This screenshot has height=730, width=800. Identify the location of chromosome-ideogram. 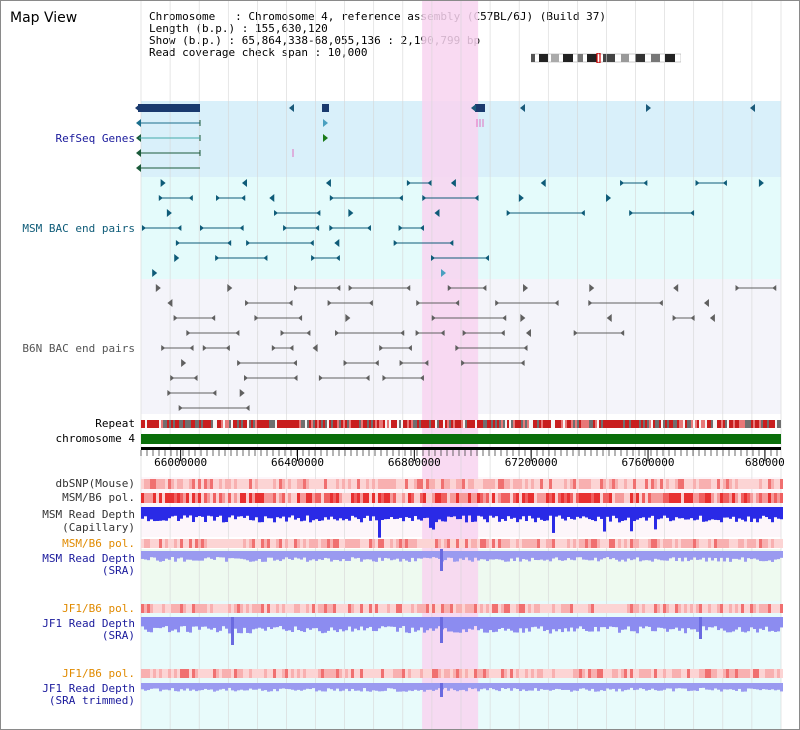
(606, 58).